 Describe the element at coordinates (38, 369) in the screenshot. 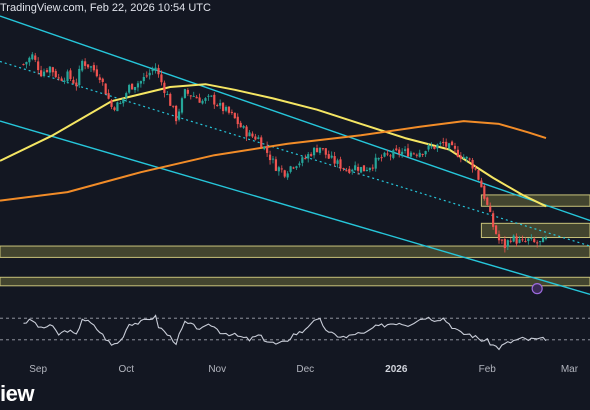

I see `axis-tick-label: Sep` at that location.